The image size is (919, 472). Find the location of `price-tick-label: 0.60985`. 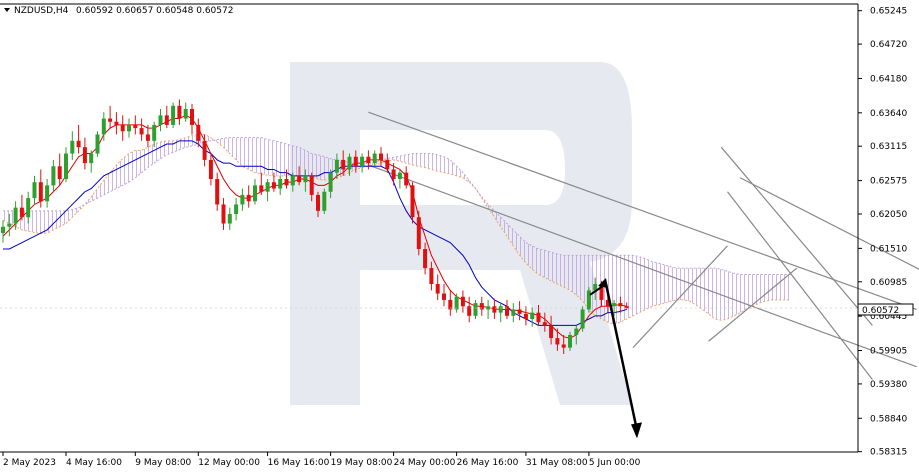

price-tick-label: 0.60985 is located at coordinates (888, 283).